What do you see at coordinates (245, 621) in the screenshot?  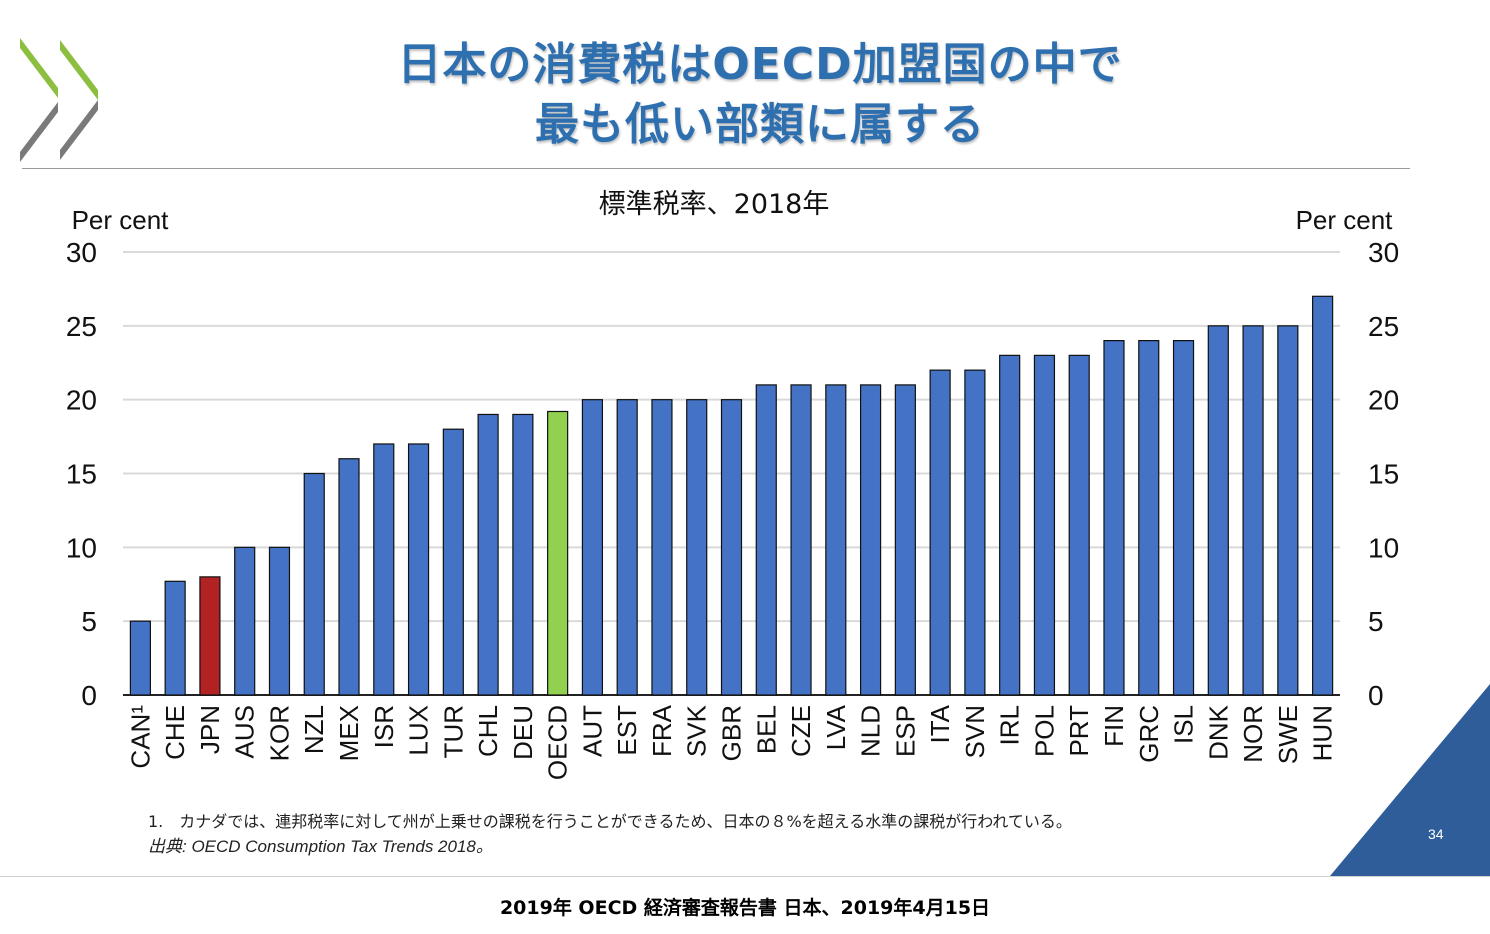 I see `bar-aus` at bounding box center [245, 621].